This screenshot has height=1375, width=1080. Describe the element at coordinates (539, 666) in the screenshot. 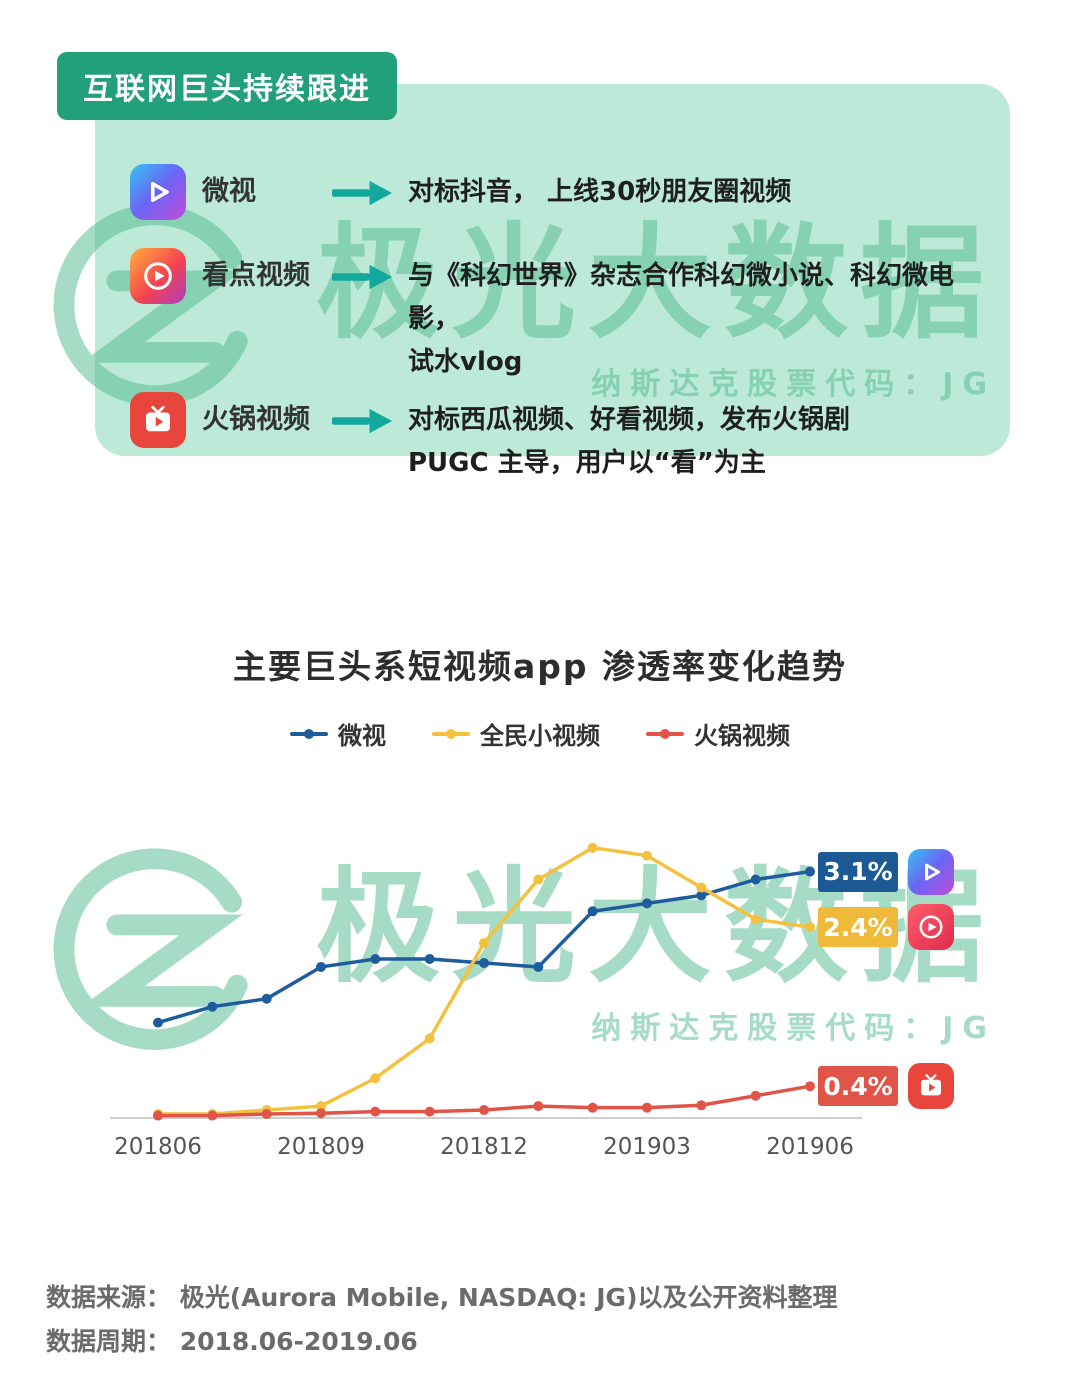

I see `chart-title: 主要巨头系短视频app 渗透率变化趋势` at that location.